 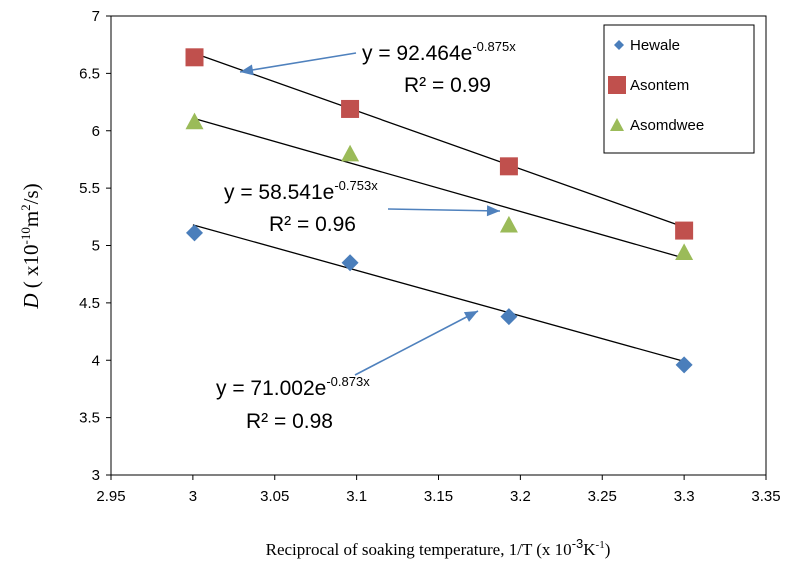 What do you see at coordinates (298, 62) in the screenshot?
I see `arrow-asontem` at bounding box center [298, 62].